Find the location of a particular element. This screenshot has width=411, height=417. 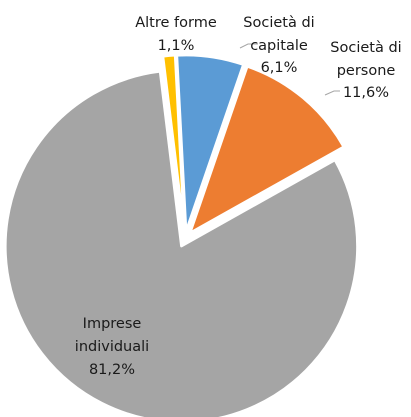

slice-label-altre-forme: Altre forme is located at coordinates (176, 23).